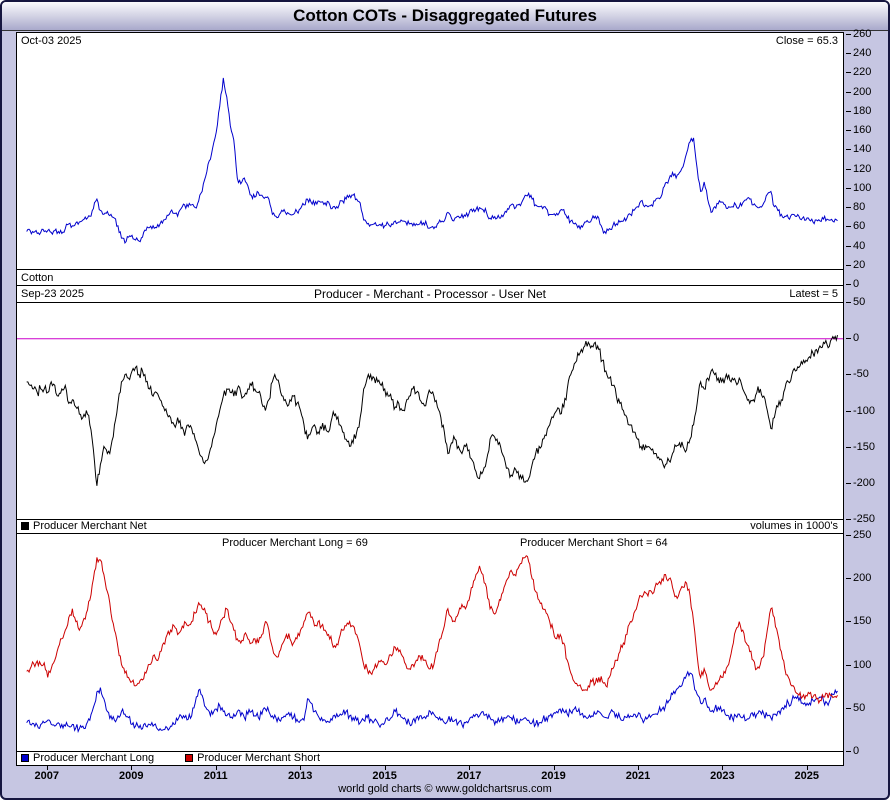 This screenshot has width=890, height=800. What do you see at coordinates (864, 482) in the screenshot?
I see `y-axis-tick-label: -200` at bounding box center [864, 482].